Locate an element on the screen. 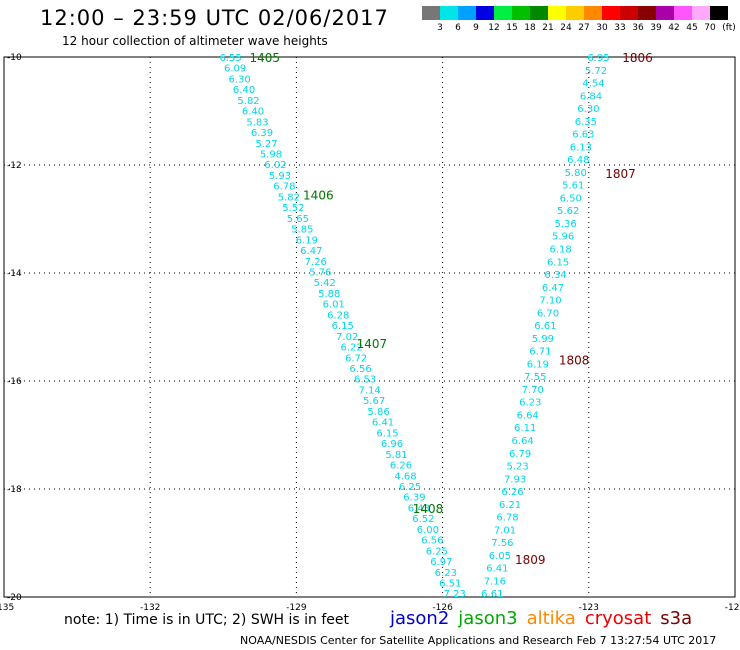 Image resolution: width=740 pixels, height=650 pixels. wave-height-label: 5.27 is located at coordinates (266, 144).